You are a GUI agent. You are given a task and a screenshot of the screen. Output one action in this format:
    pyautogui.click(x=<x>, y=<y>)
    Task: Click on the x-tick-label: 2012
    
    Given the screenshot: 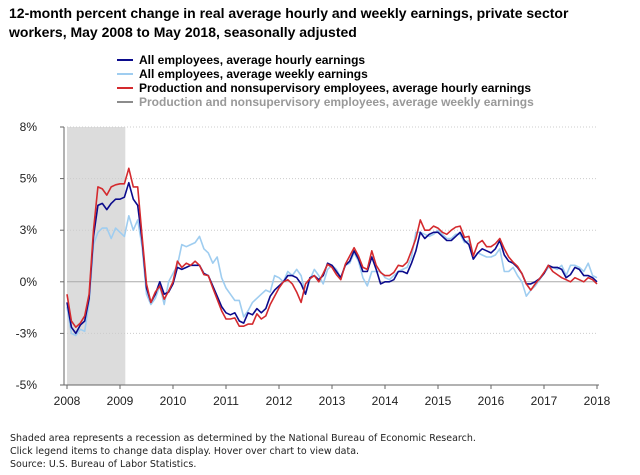 What is the action you would take?
    pyautogui.click(x=279, y=401)
    